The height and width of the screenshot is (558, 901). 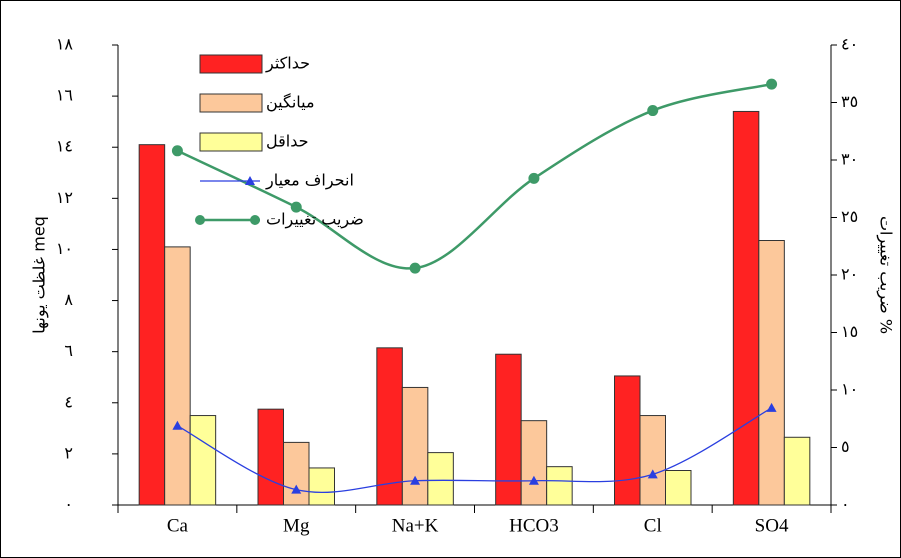 I want to click on y2-tick-label: ٢٥, so click(x=849, y=216).